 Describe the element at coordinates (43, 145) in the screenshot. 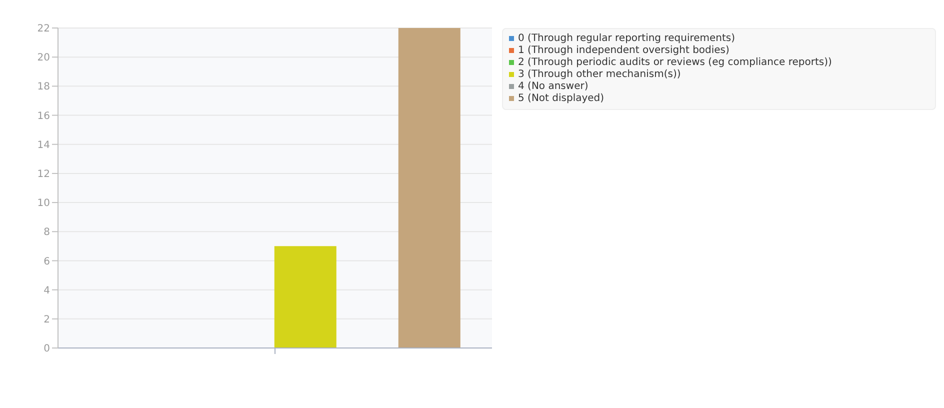

I see `y-tick-label: 14` at that location.